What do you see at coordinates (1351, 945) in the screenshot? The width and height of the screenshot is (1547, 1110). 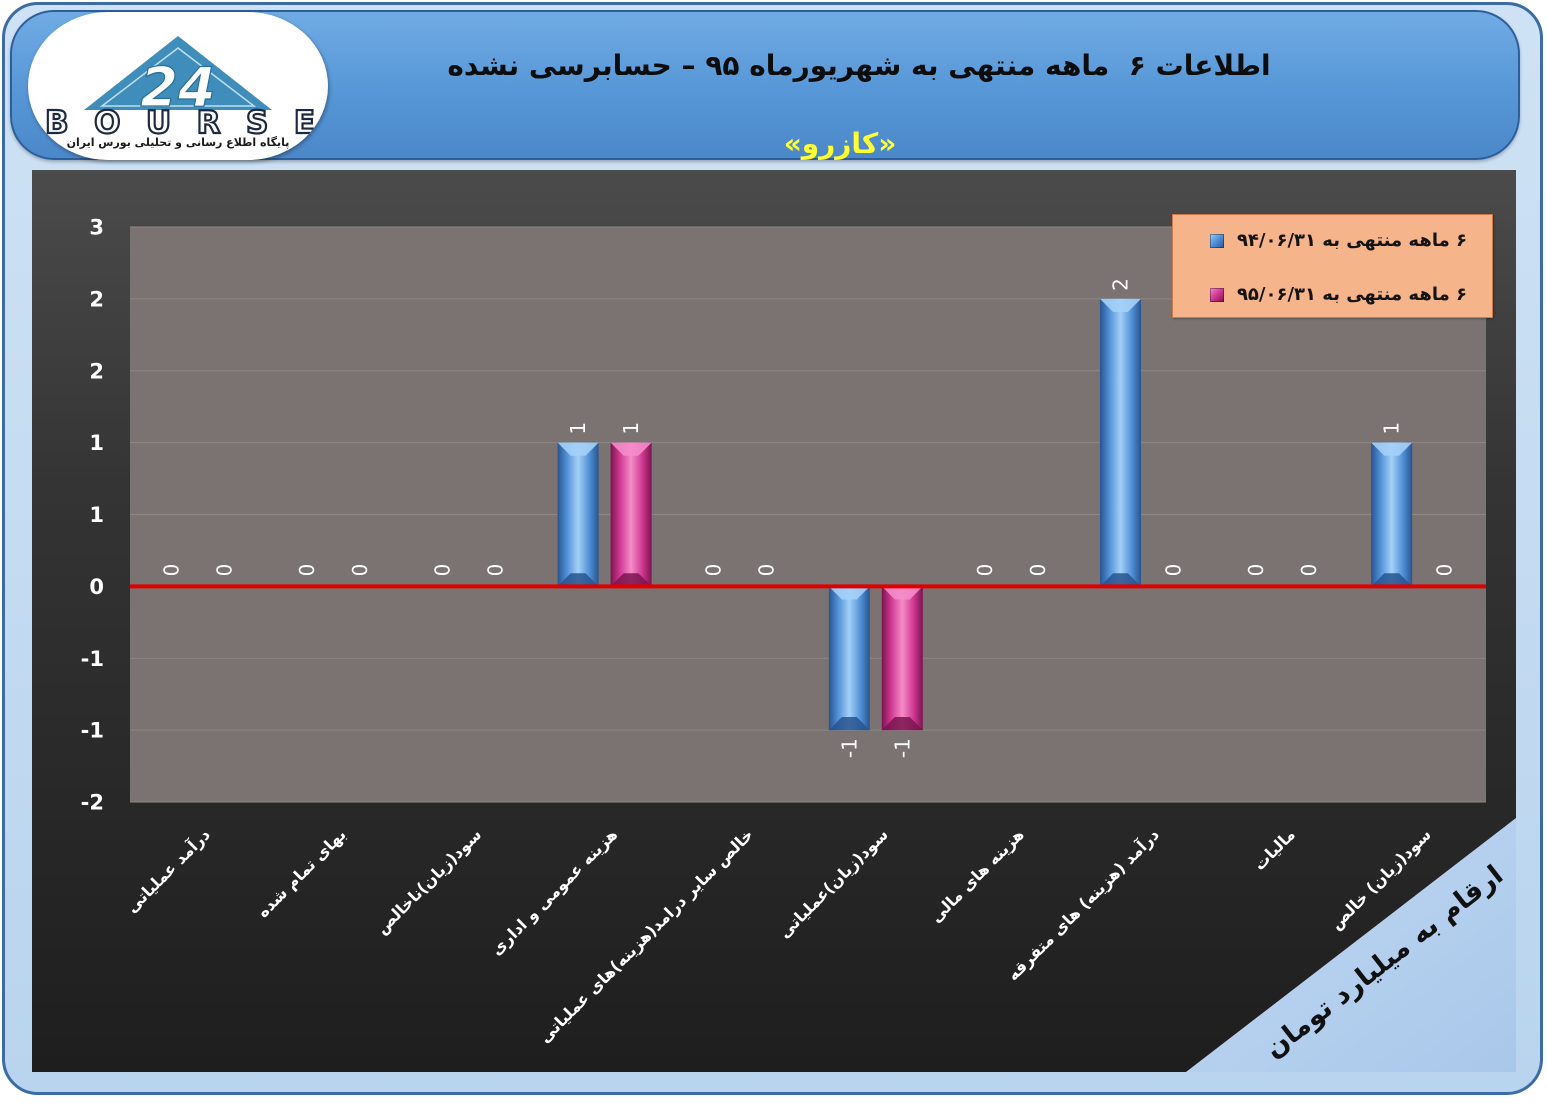 I see `unit-note-triangle` at bounding box center [1351, 945].